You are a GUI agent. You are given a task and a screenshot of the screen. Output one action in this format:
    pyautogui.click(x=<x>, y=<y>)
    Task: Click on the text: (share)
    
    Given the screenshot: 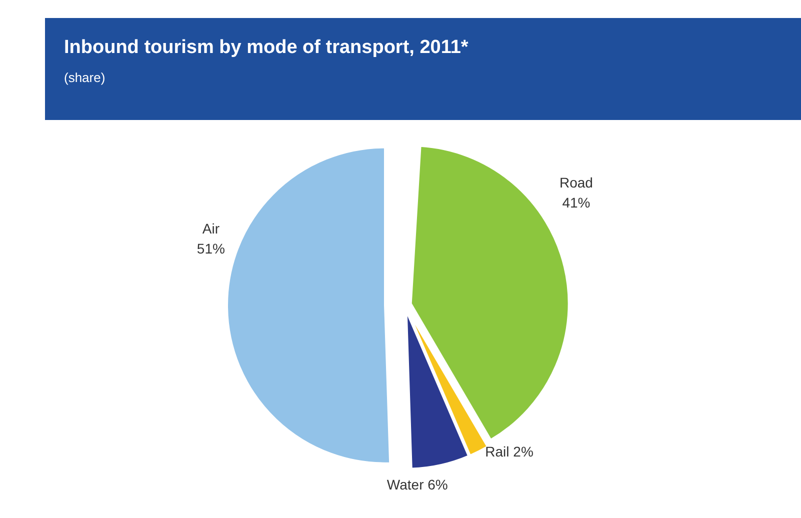 What is the action you would take?
    pyautogui.click(x=85, y=77)
    